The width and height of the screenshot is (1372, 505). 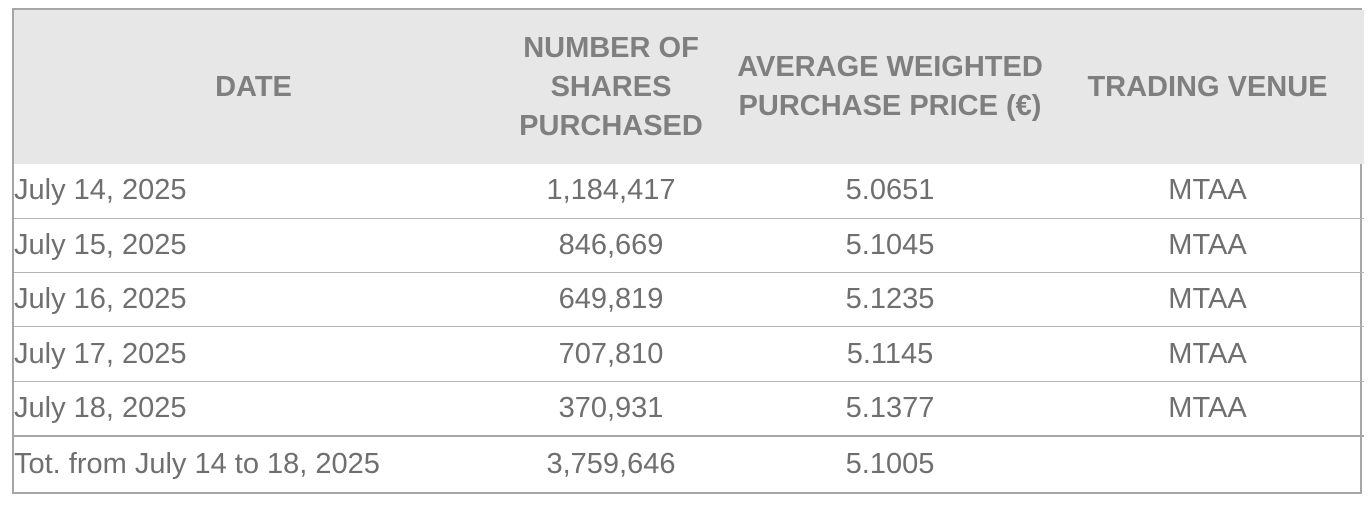 I want to click on cell-price: 5.1235, so click(x=890, y=299).